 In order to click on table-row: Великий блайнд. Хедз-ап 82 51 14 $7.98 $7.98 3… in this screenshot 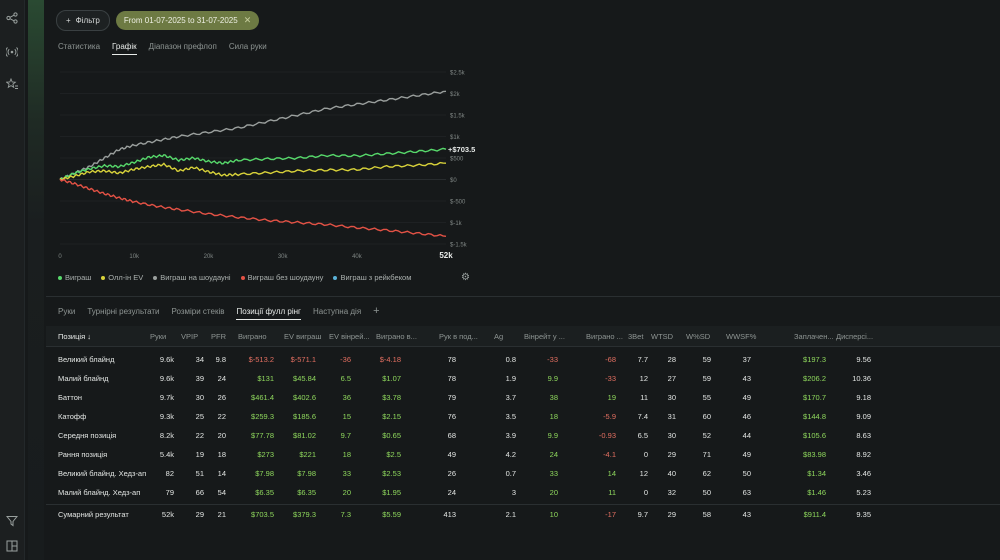, I will do `click(523, 473)`.